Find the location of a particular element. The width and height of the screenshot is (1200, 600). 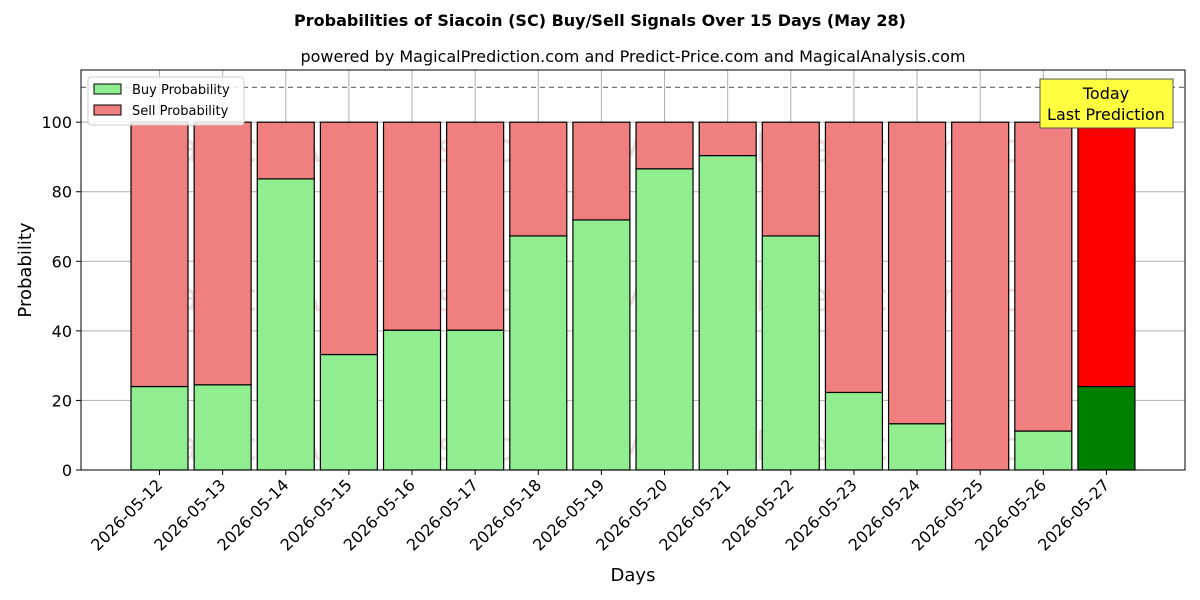

y-tick-label: 20 is located at coordinates (62, 400).